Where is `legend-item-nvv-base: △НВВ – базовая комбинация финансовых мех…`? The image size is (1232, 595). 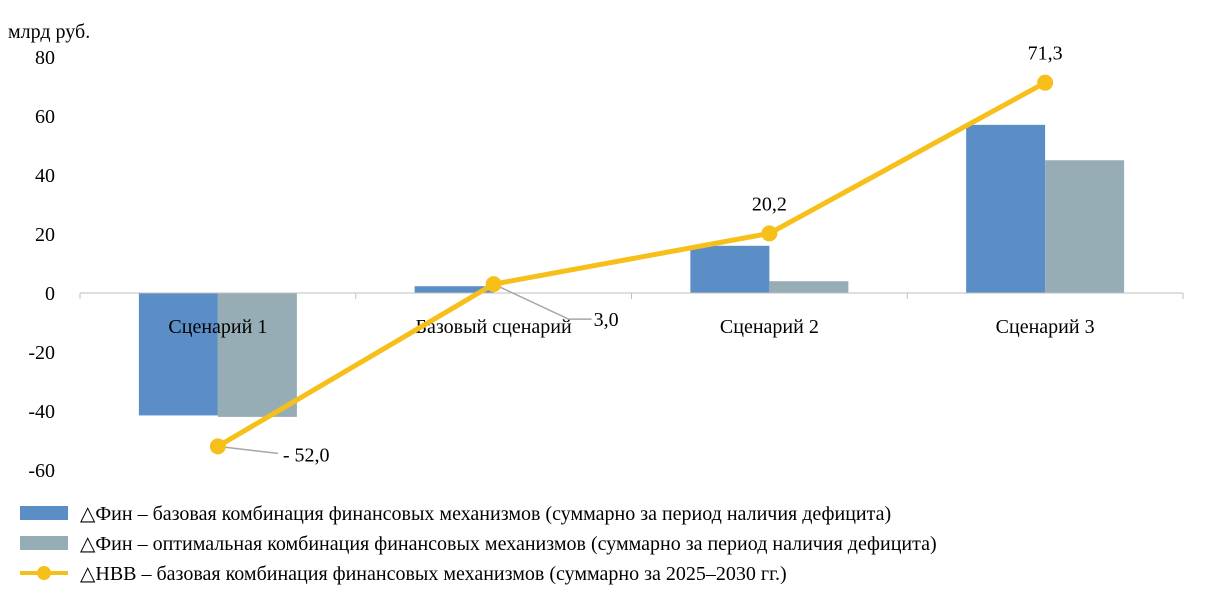 legend-item-nvv-base: △НВВ – базовая комбинация финансовых мех… is located at coordinates (478, 573).